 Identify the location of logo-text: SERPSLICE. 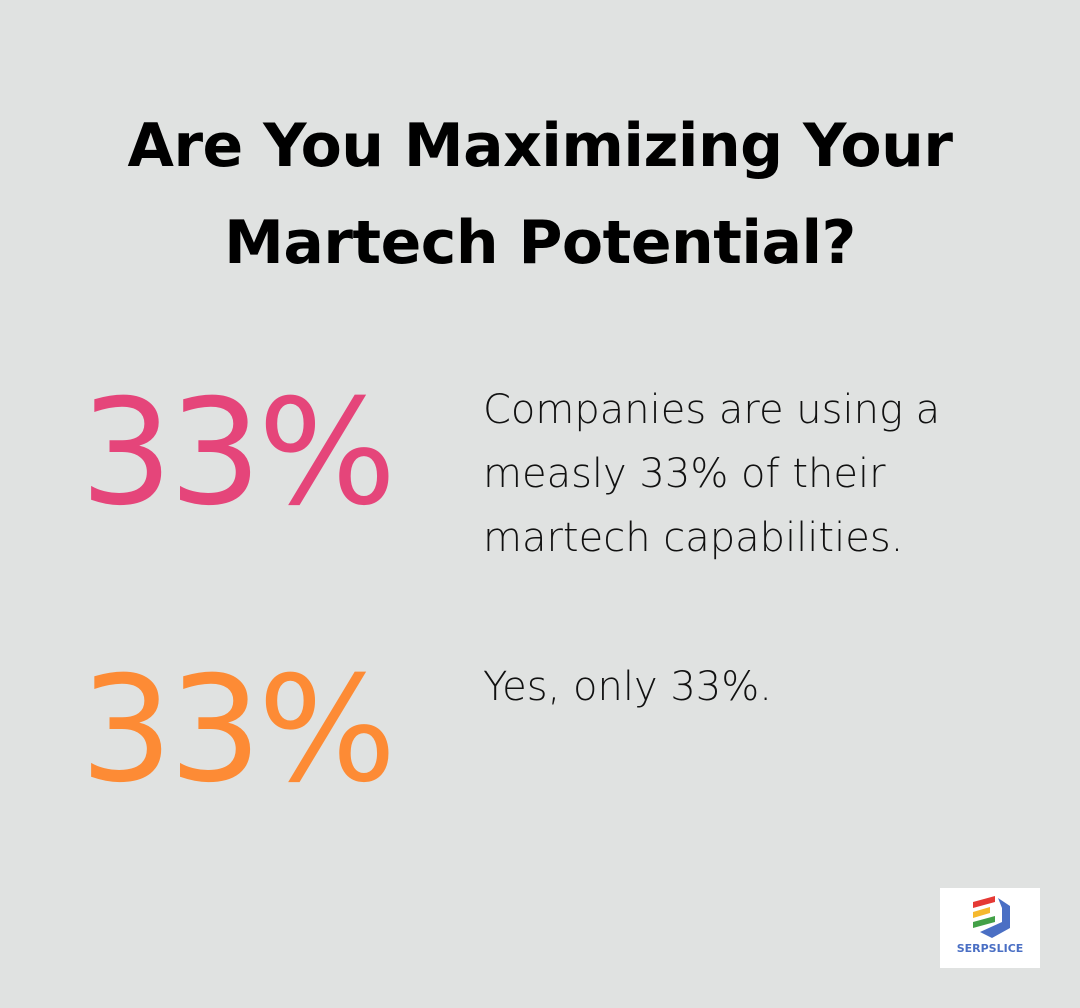
(990, 948).